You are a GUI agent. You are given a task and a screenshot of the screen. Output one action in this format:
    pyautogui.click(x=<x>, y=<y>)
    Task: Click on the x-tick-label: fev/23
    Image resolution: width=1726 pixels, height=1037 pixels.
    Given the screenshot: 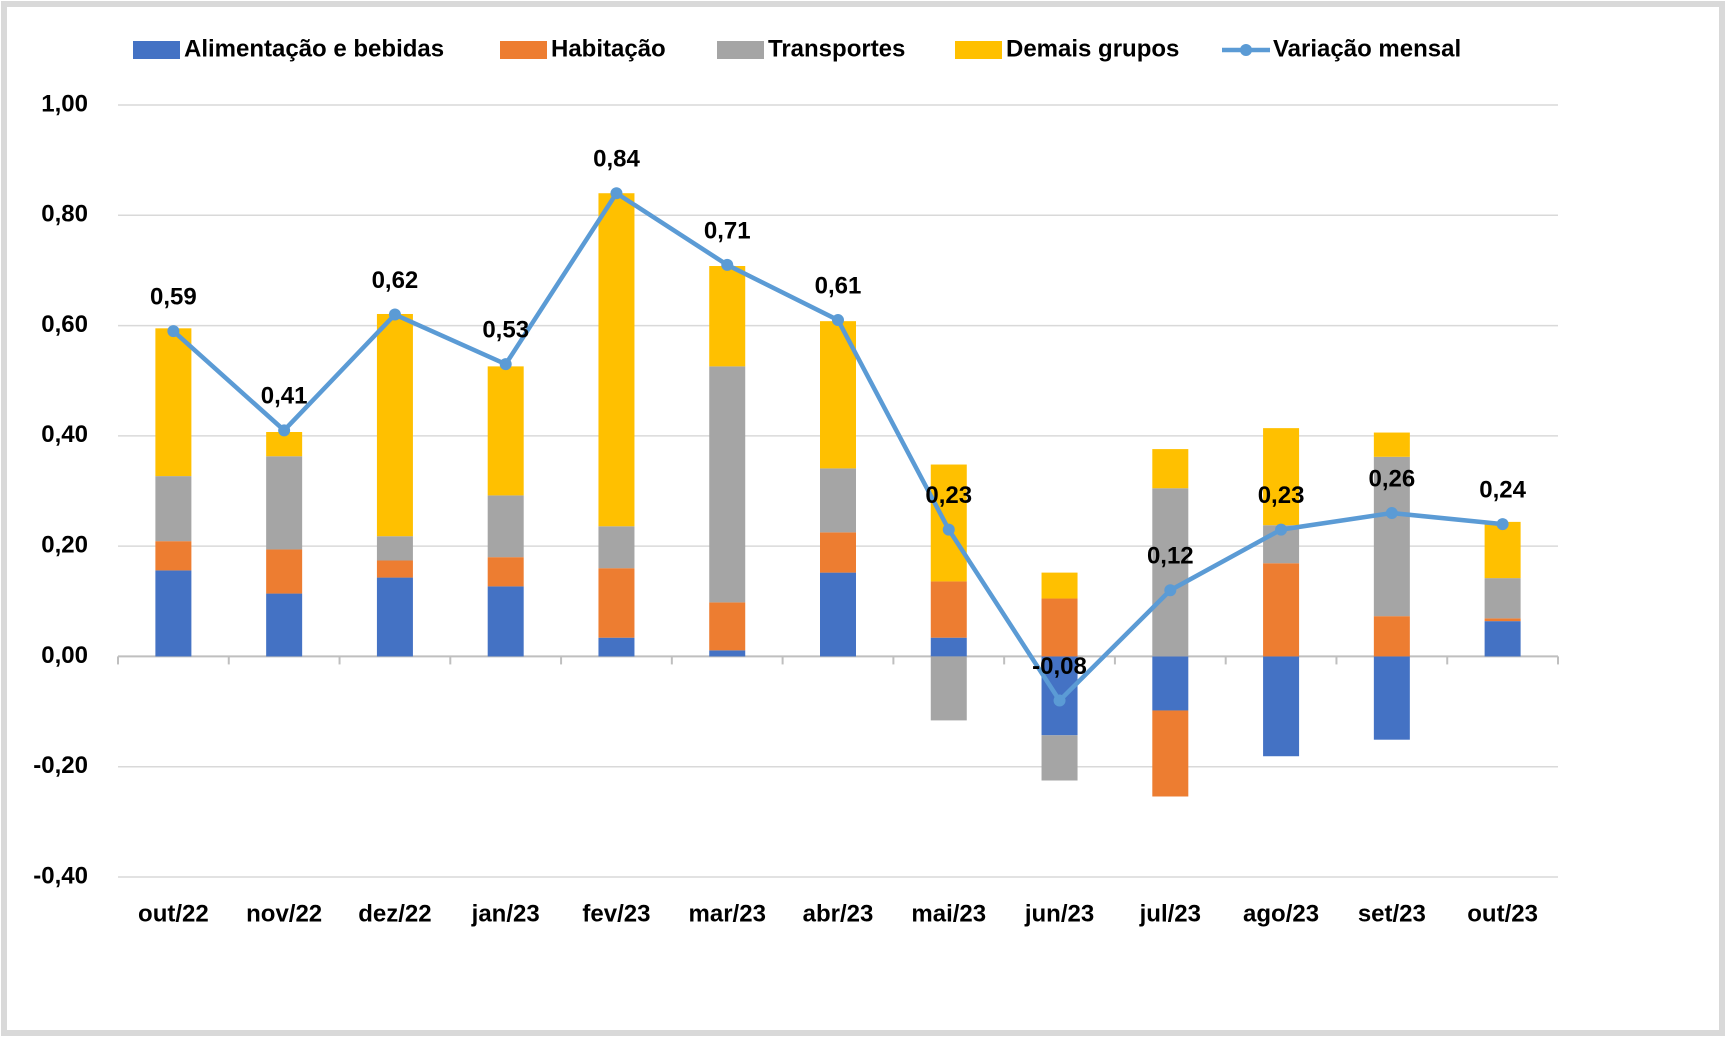 What is the action you would take?
    pyautogui.click(x=616, y=913)
    